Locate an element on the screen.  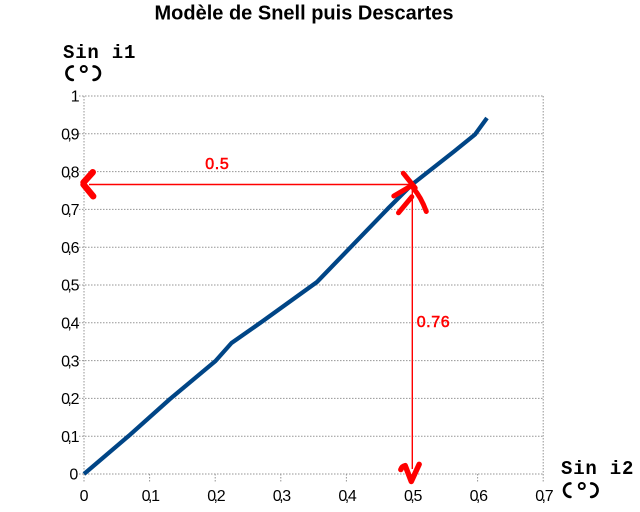
svg-text: Sin i1 is located at coordinates (99, 53).